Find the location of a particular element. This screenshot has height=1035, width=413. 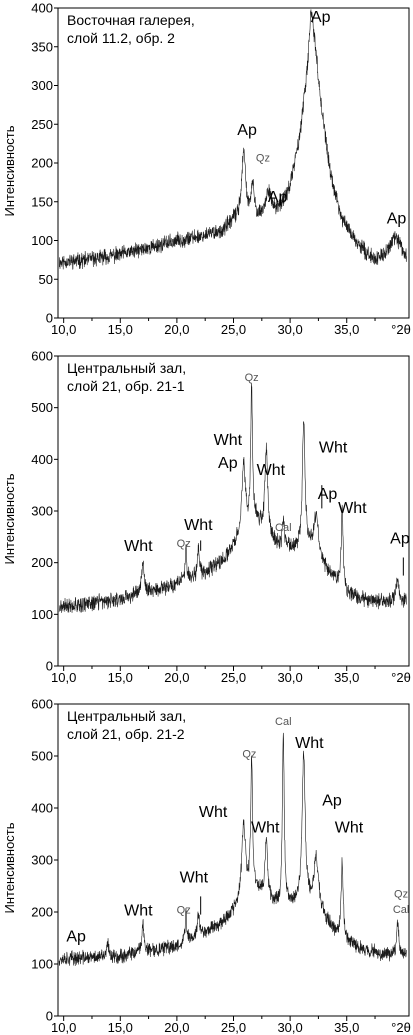

y-tick-label: 350 is located at coordinates (42, 46).